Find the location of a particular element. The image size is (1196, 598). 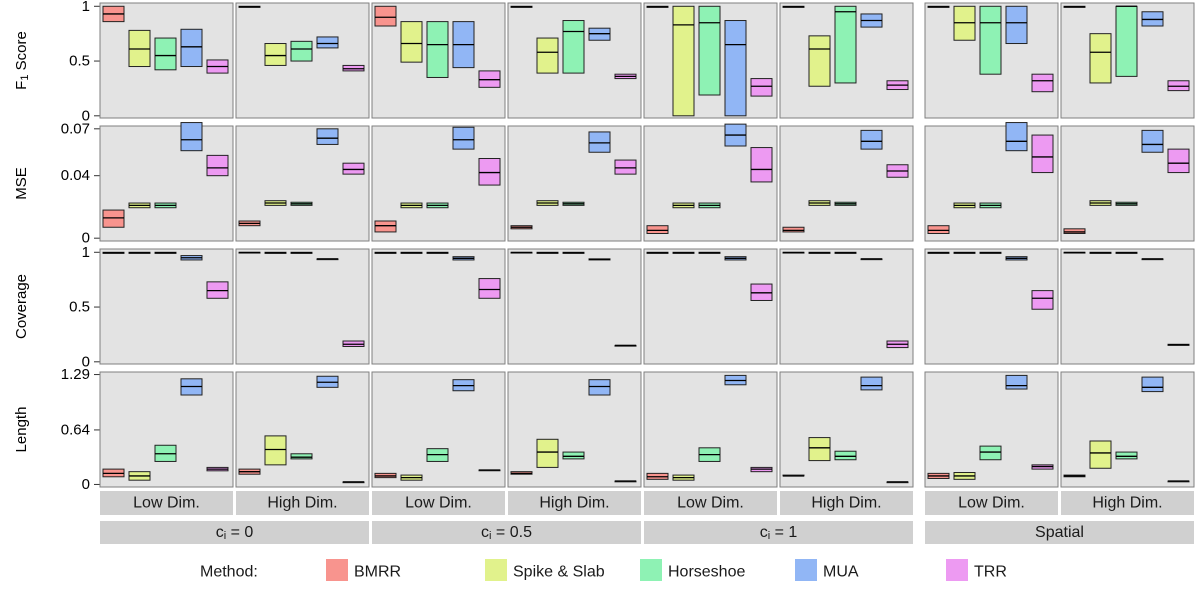

group-label-subscript: i is located at coordinates (769, 536).